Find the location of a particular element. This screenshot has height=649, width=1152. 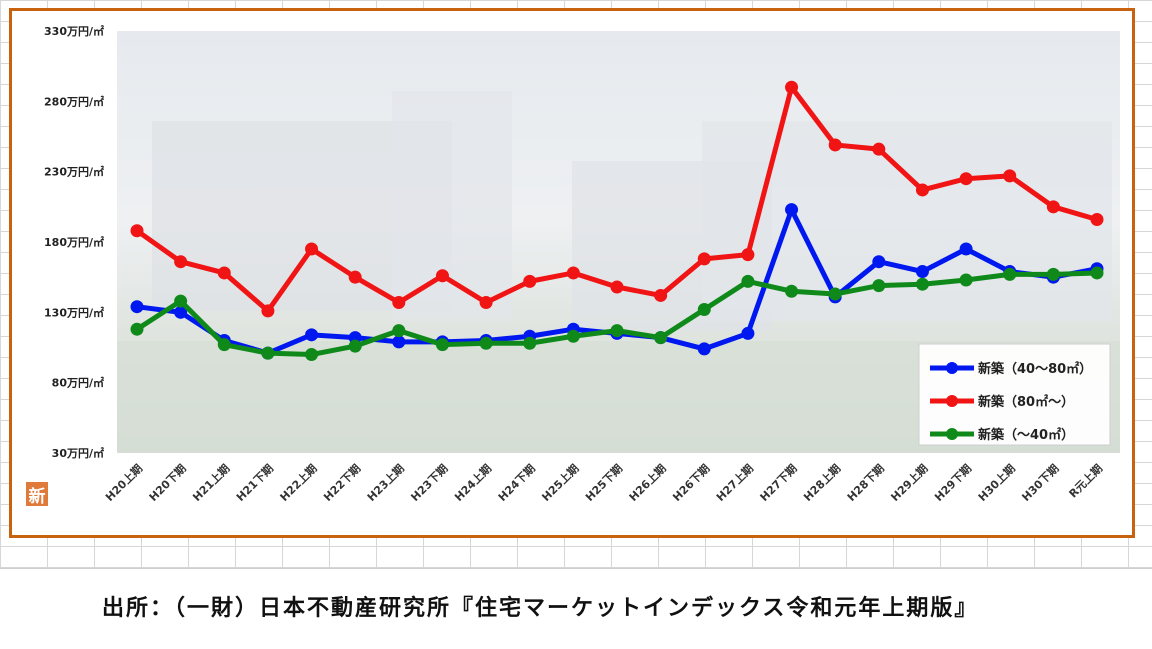

x-tick-label: H30下期 is located at coordinates (1040, 482).